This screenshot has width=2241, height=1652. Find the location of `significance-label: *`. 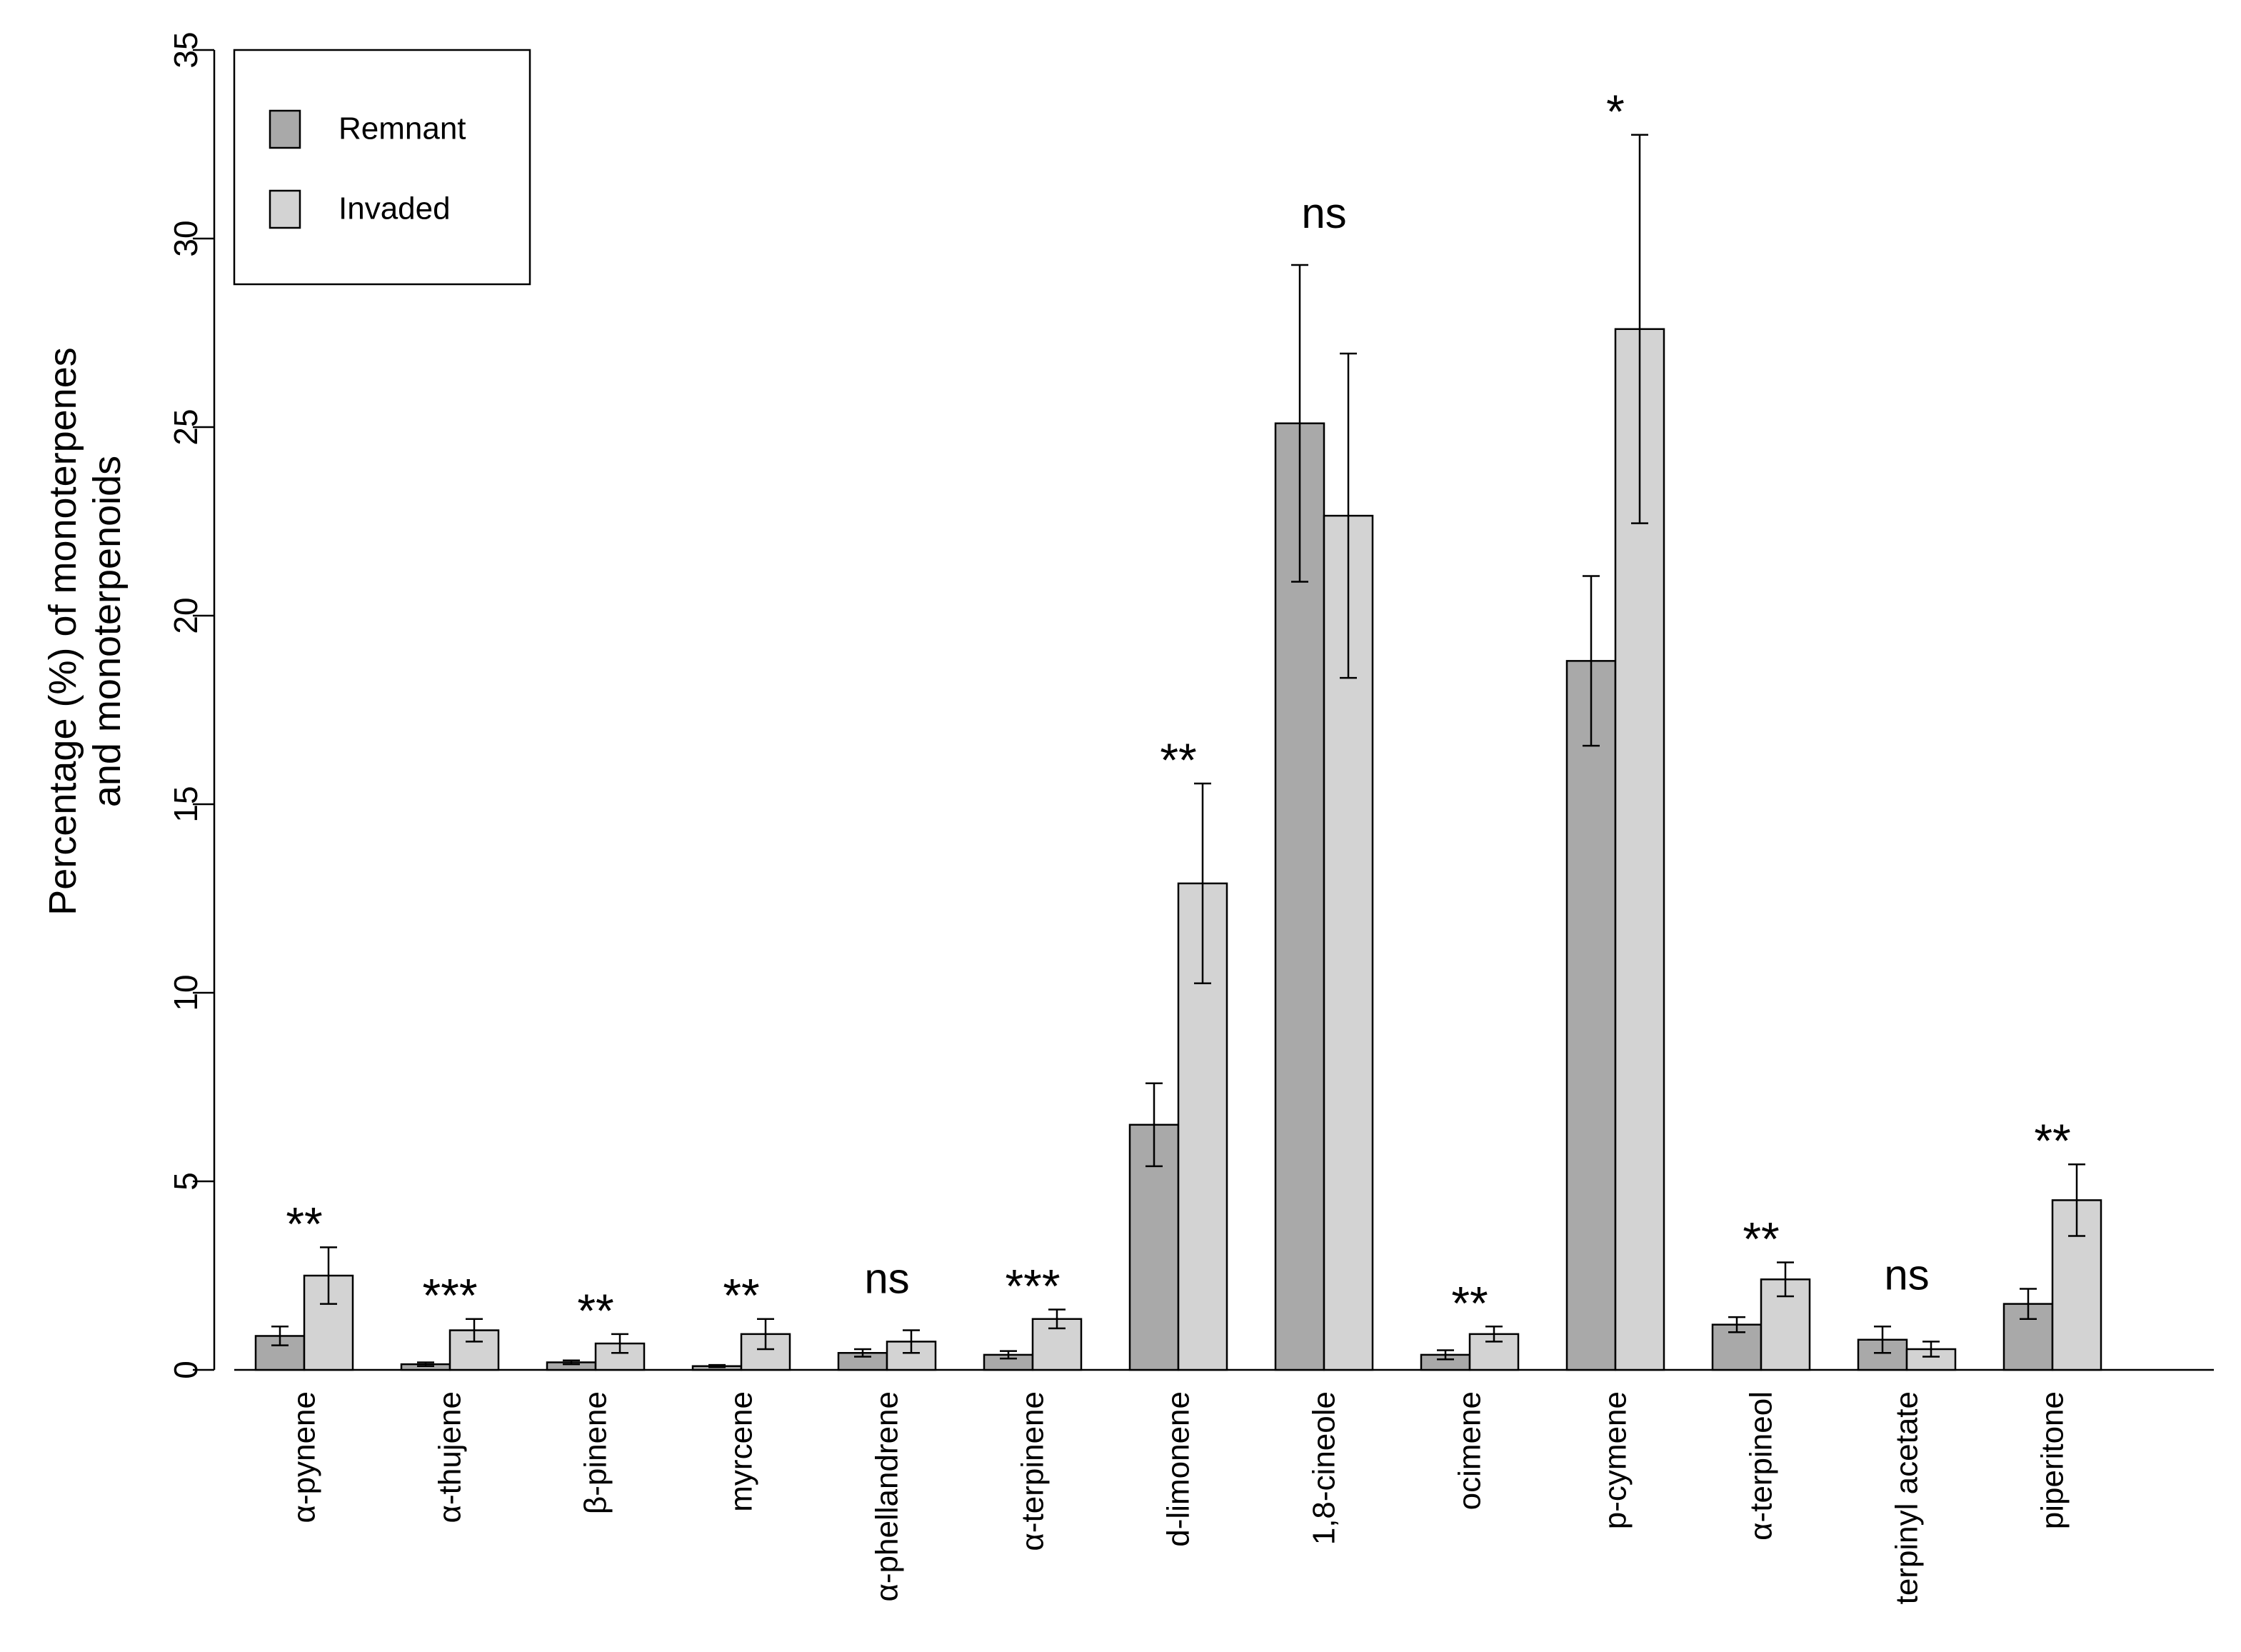

significance-label: * is located at coordinates (1615, 111).